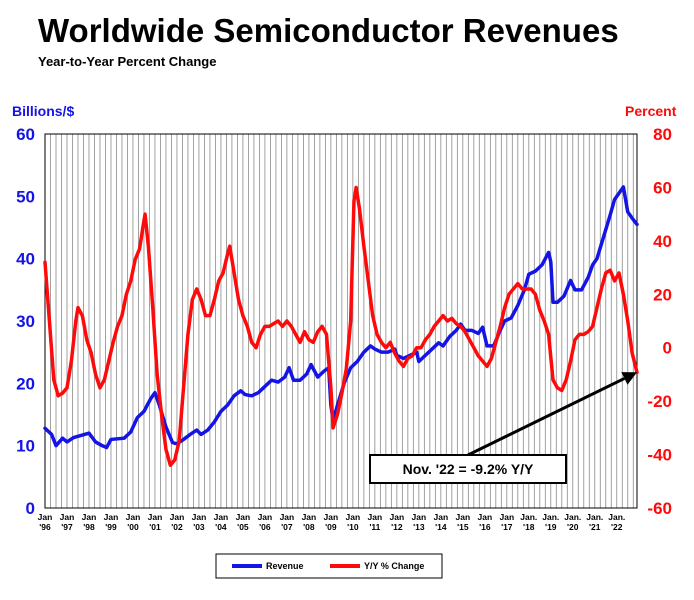  Describe the element at coordinates (265, 527) in the screenshot. I see `x-tick-year: '06` at that location.